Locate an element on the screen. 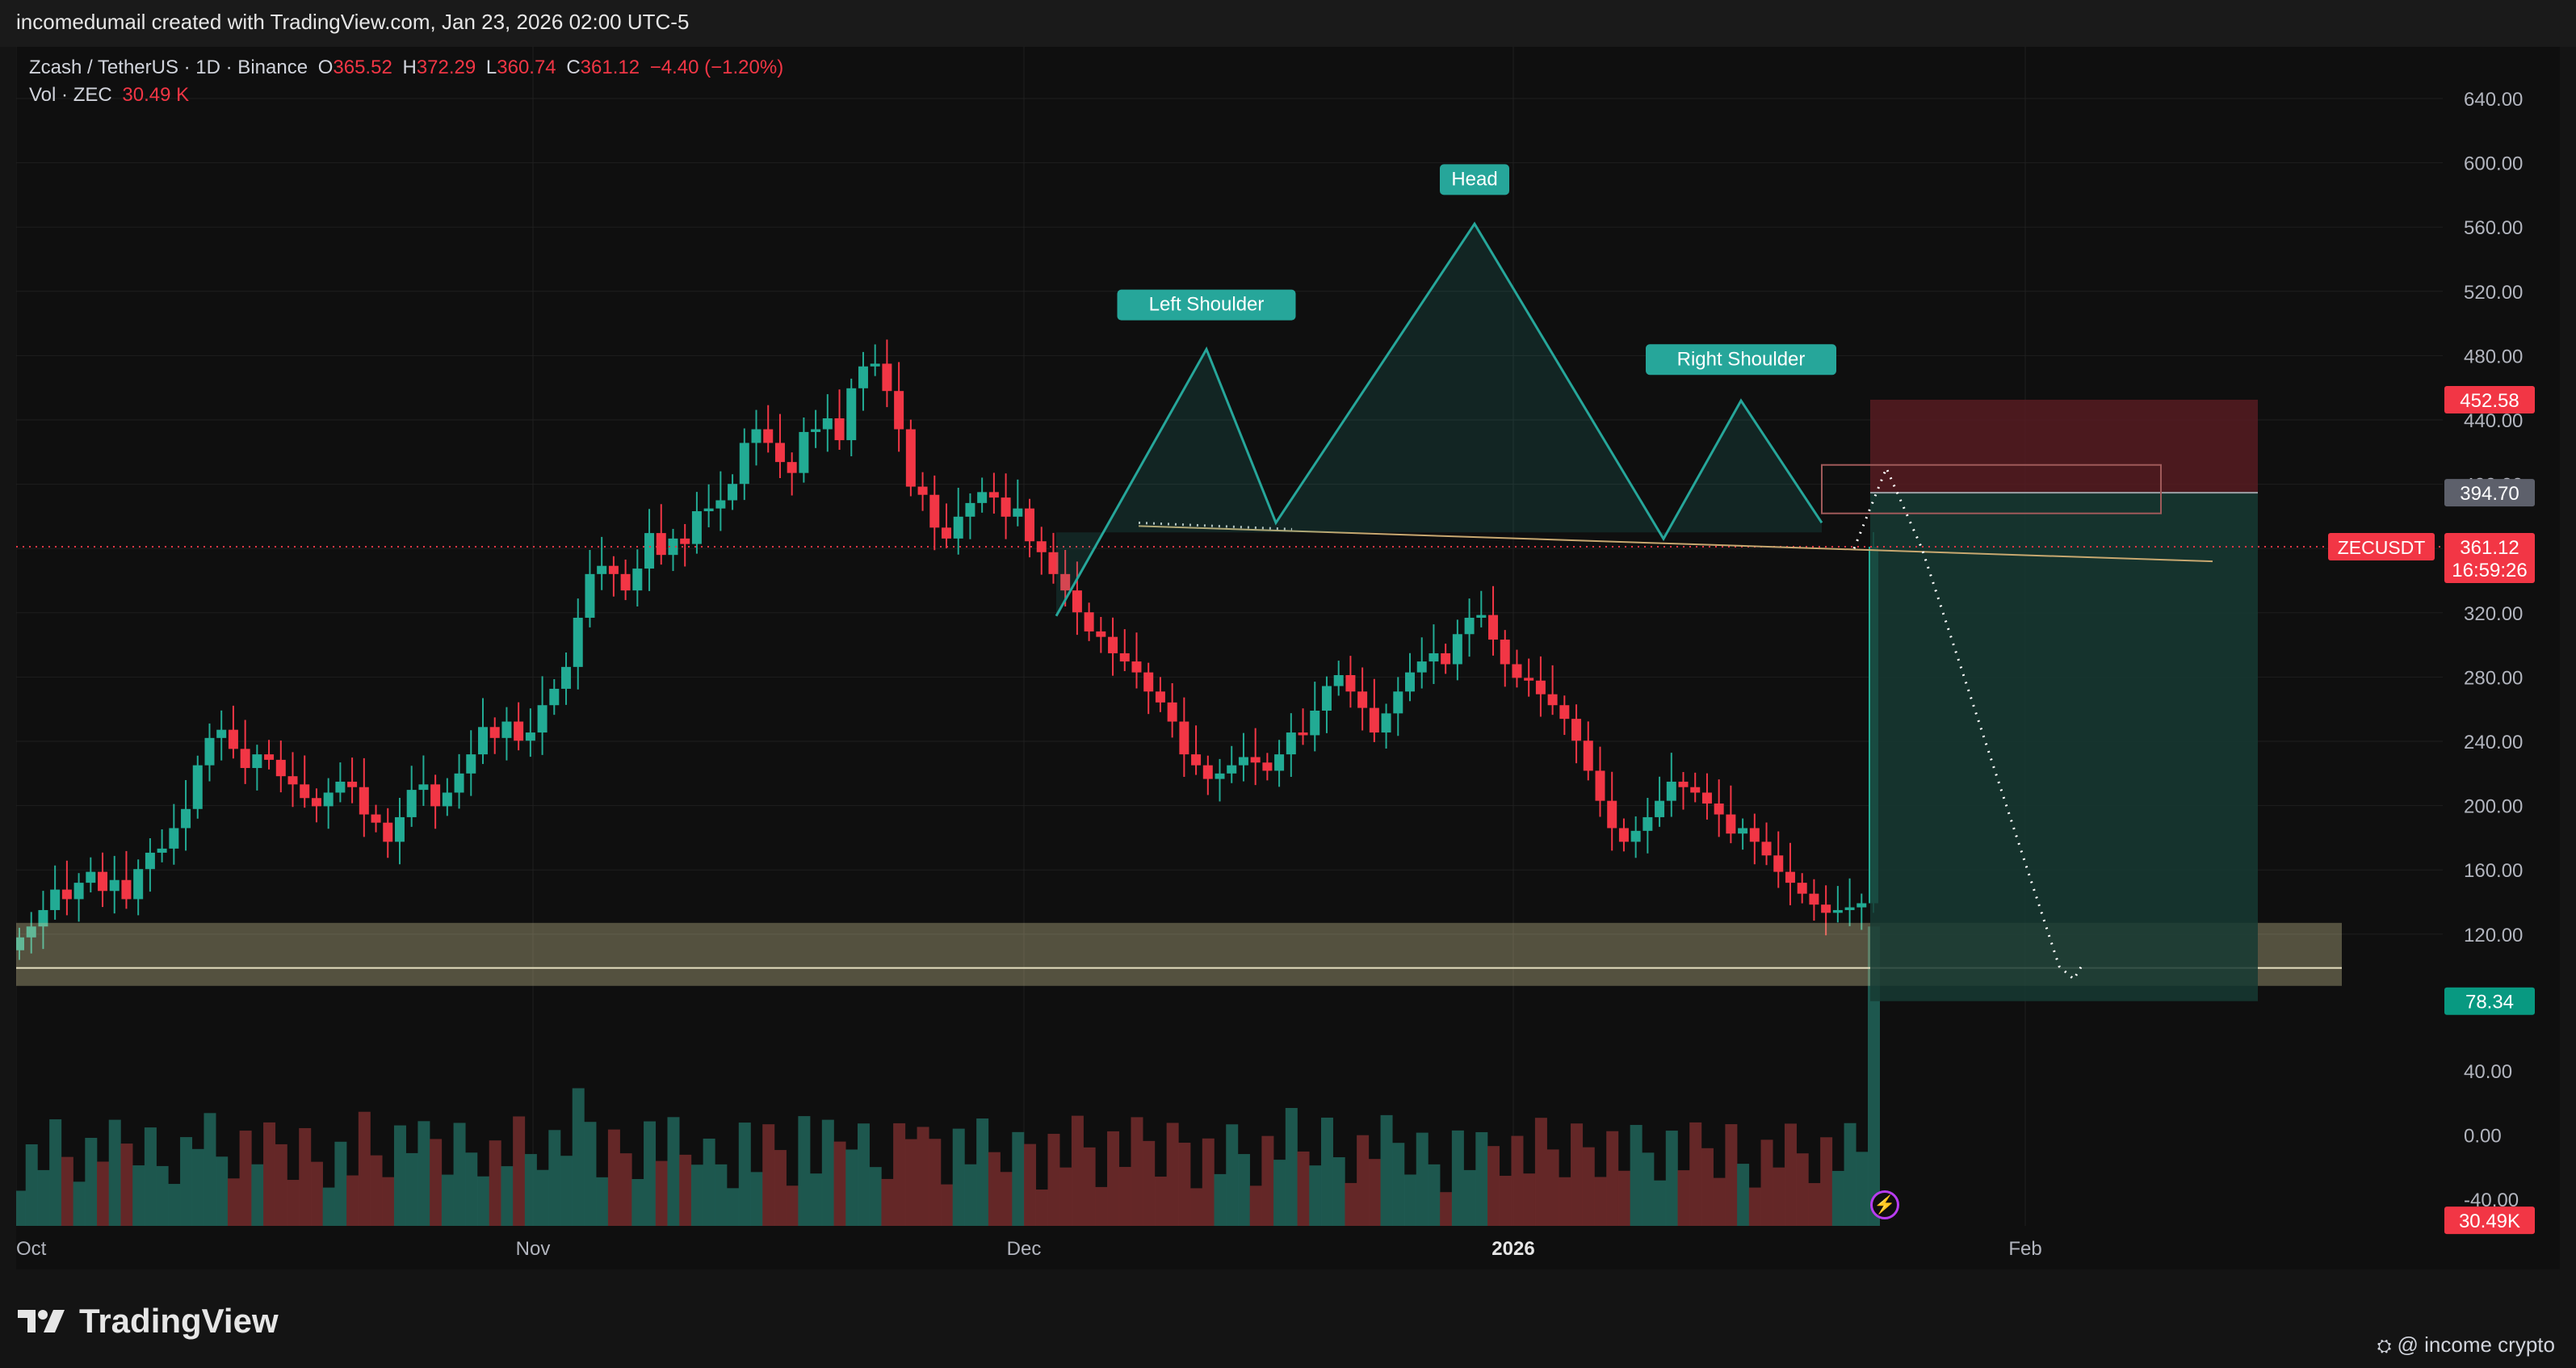 This screenshot has width=2576, height=1368. footer-bar: TradingView ⛭ @ income crypto is located at coordinates (1288, 1318).